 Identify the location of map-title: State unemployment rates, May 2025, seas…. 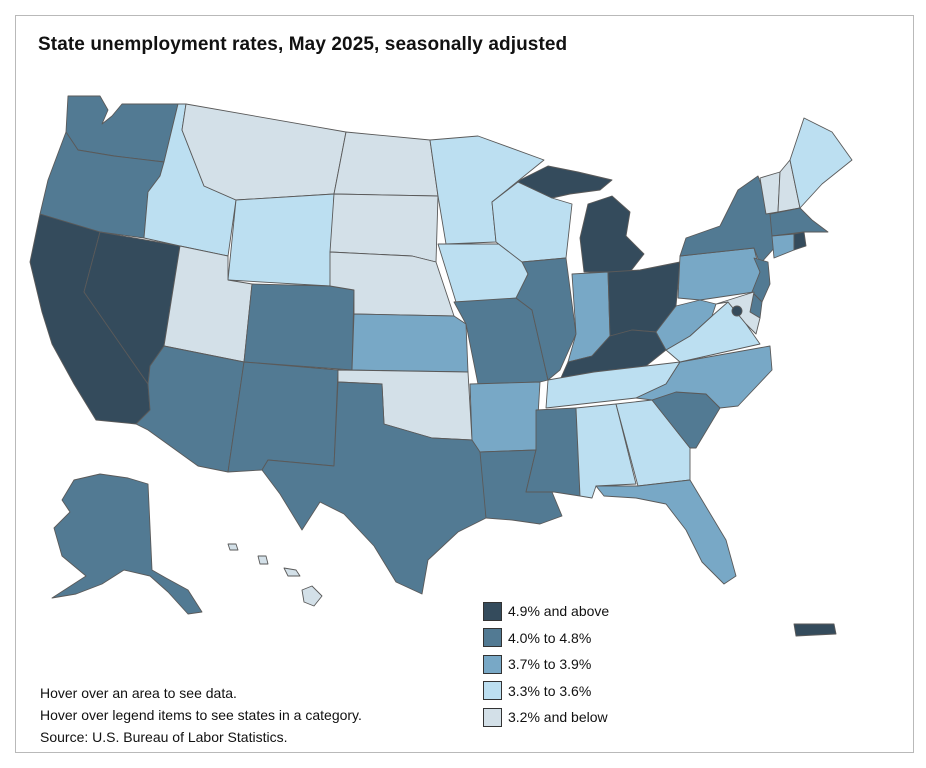
(303, 44).